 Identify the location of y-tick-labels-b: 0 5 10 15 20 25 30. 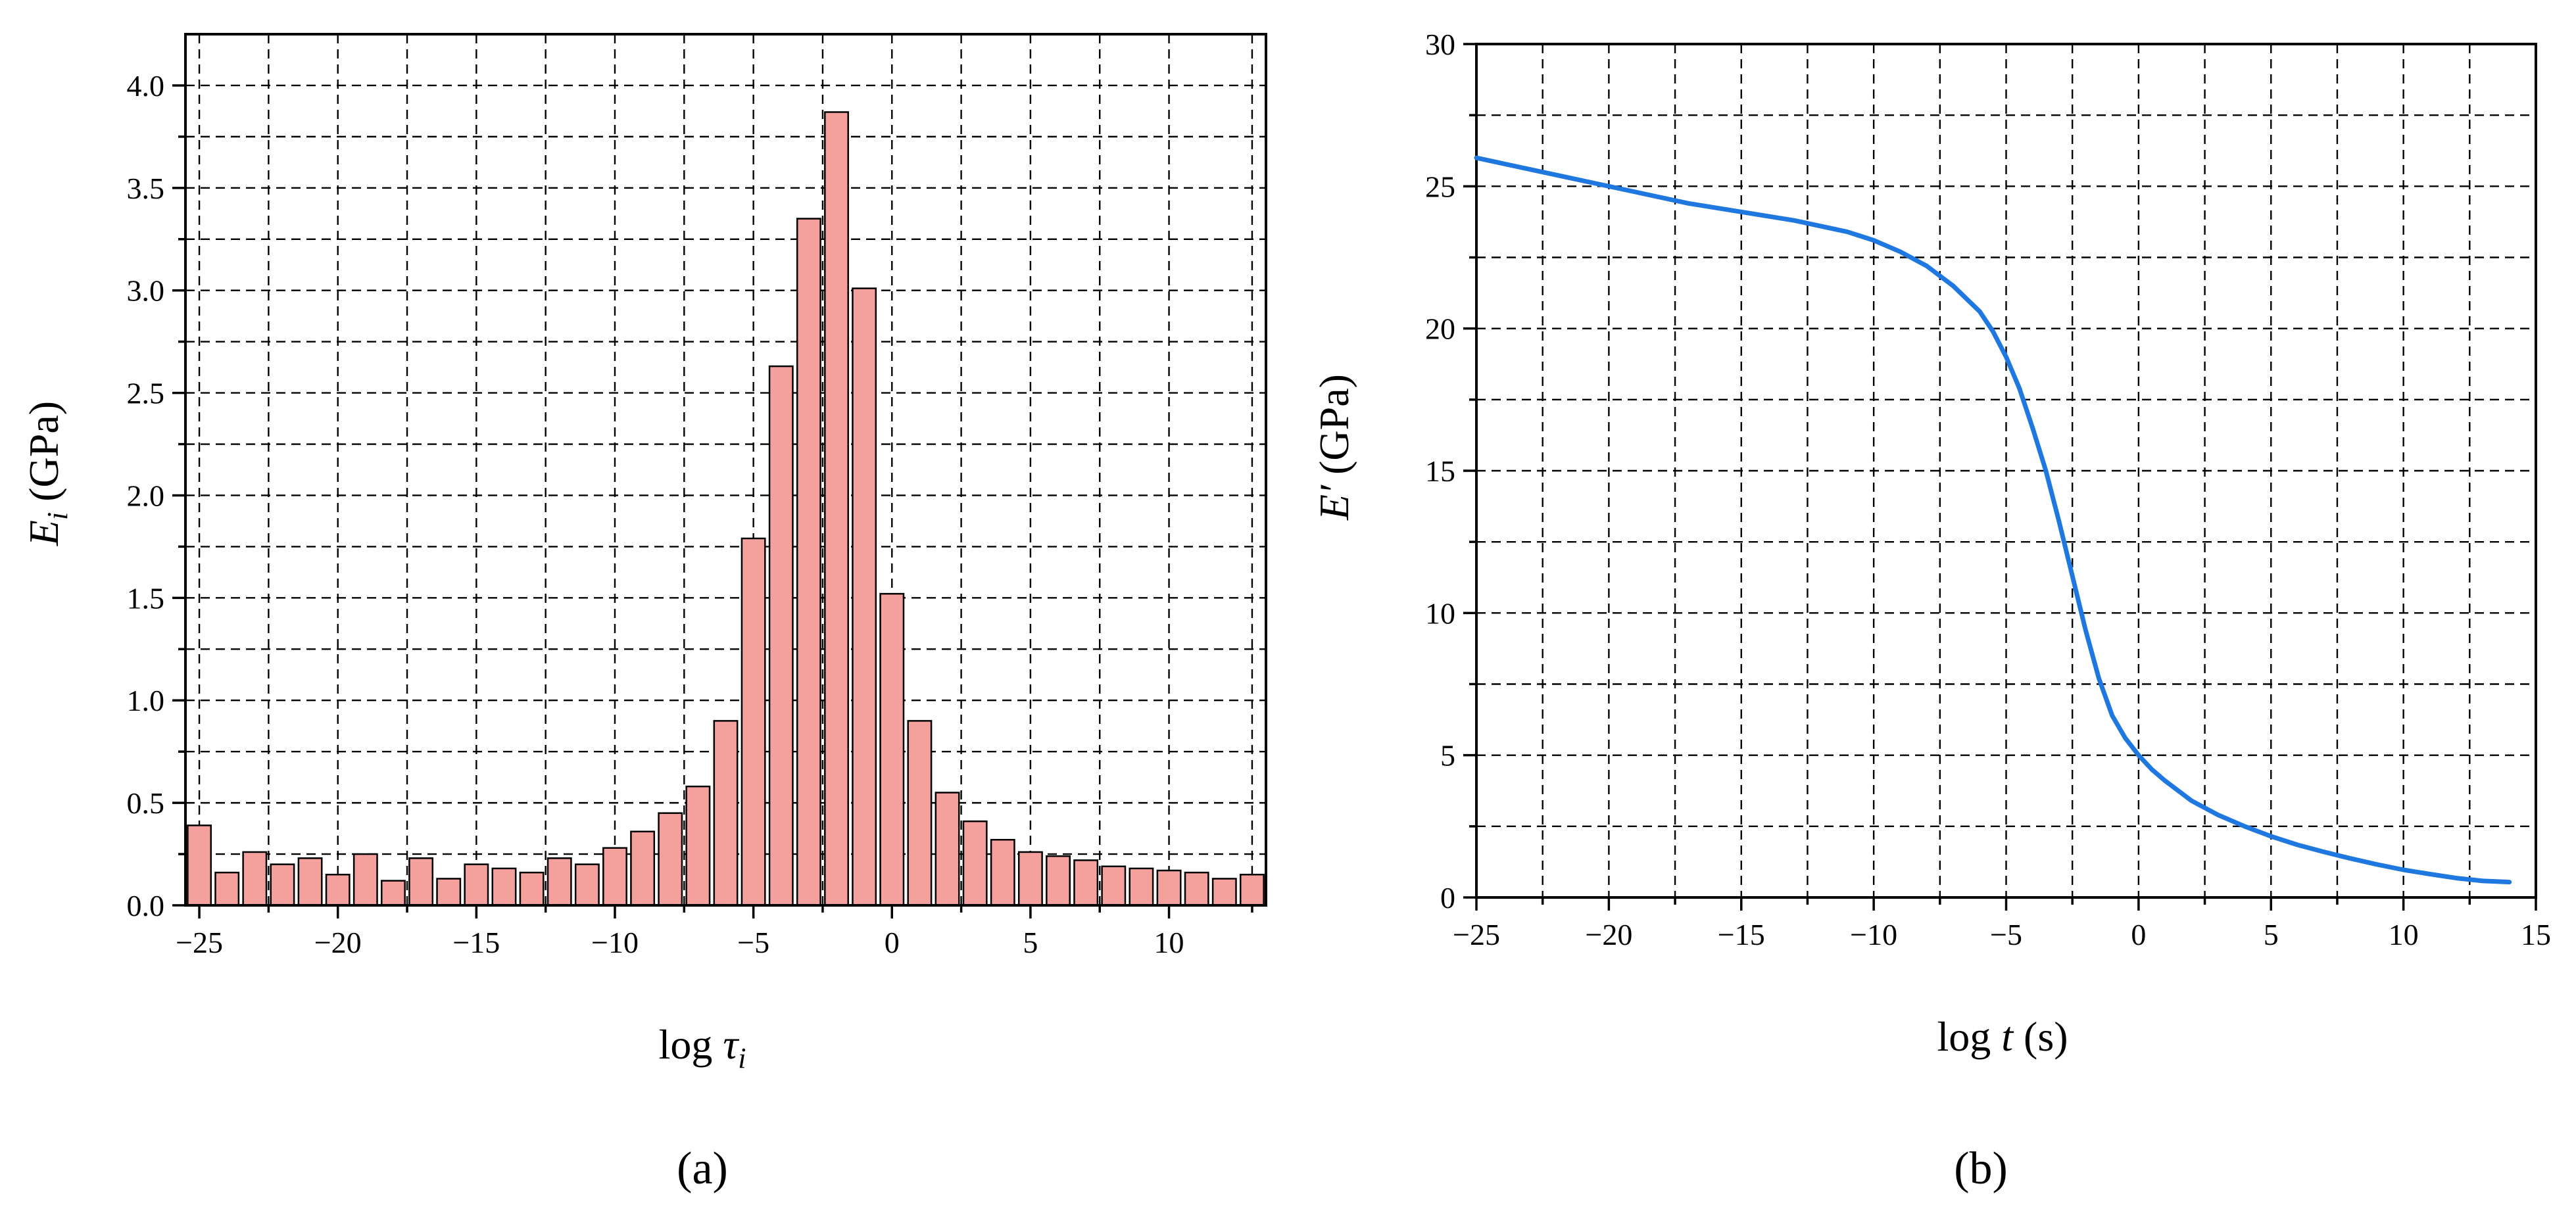
(1440, 471).